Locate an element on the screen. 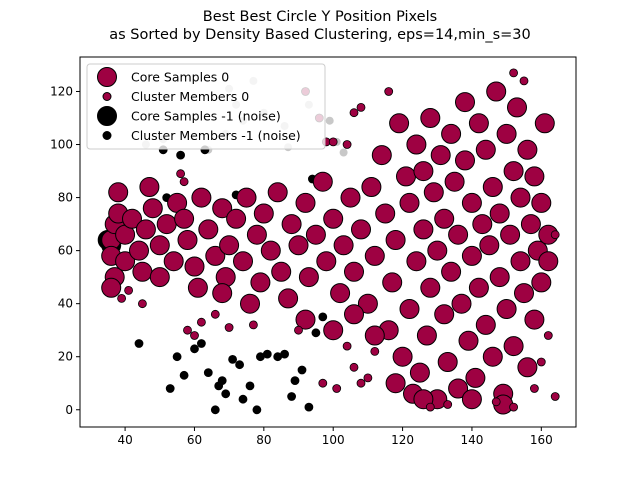 The width and height of the screenshot is (640, 480). legend-label: Core Samples 0 is located at coordinates (180, 77).